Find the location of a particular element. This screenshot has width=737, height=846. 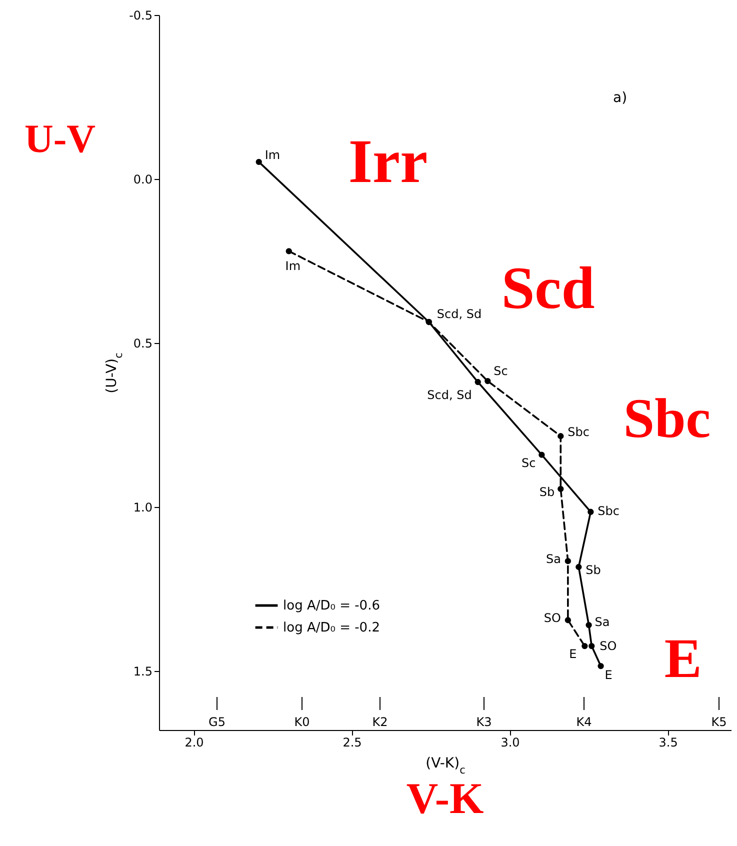

annotation: K4 is located at coordinates (584, 722).